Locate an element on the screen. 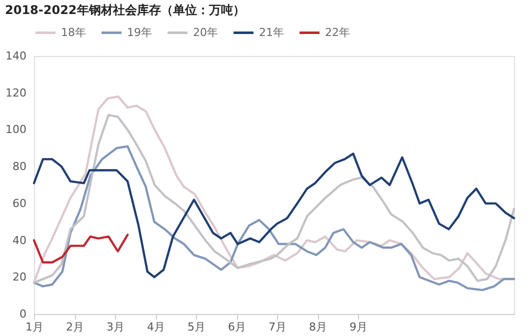 The image size is (528, 336). y-tick-label: 120 is located at coordinates (16, 93).